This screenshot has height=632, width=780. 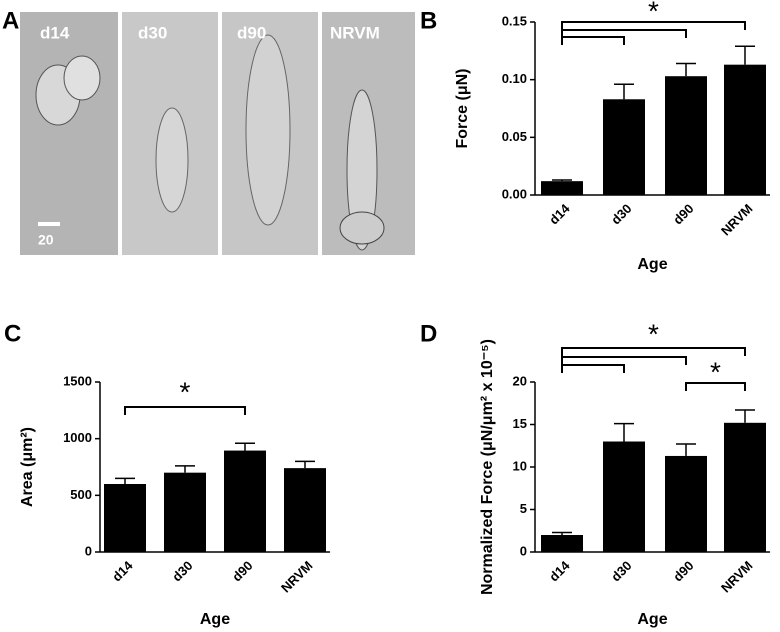 I want to click on y-tick-label: 0.15, so click(x=514, y=20).